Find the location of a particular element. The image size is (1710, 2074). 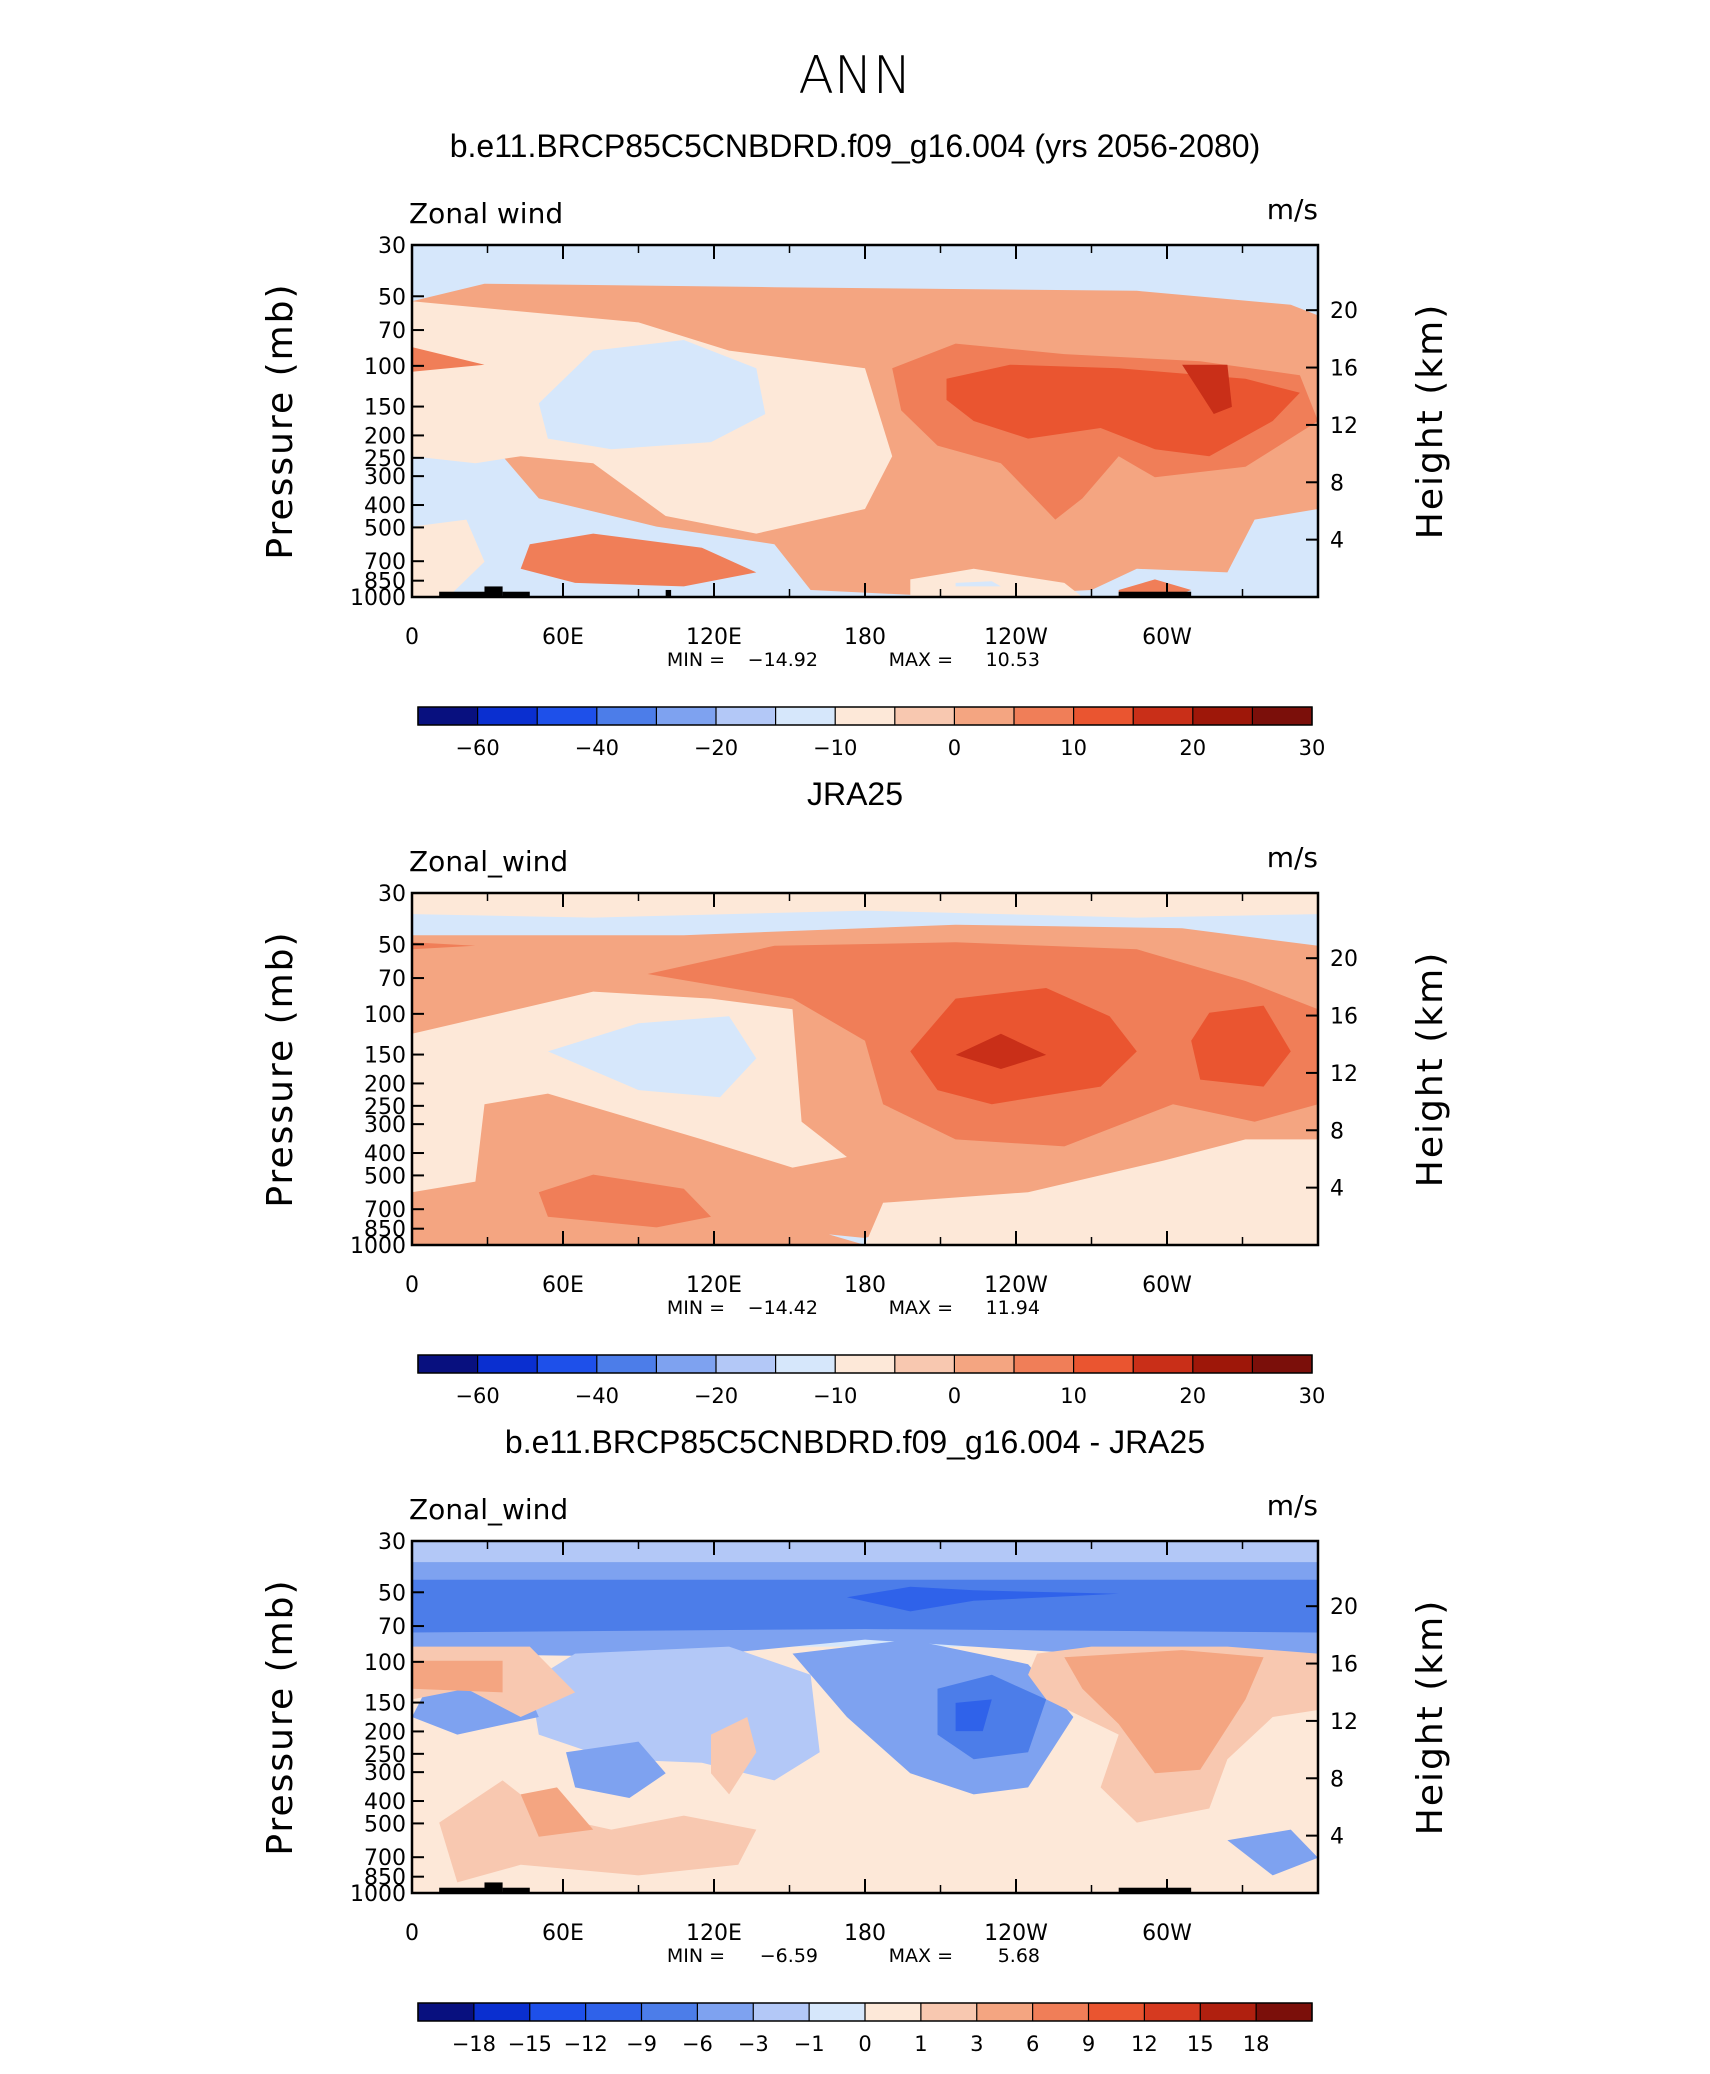

colorbar-label: −20 is located at coordinates (716, 748).